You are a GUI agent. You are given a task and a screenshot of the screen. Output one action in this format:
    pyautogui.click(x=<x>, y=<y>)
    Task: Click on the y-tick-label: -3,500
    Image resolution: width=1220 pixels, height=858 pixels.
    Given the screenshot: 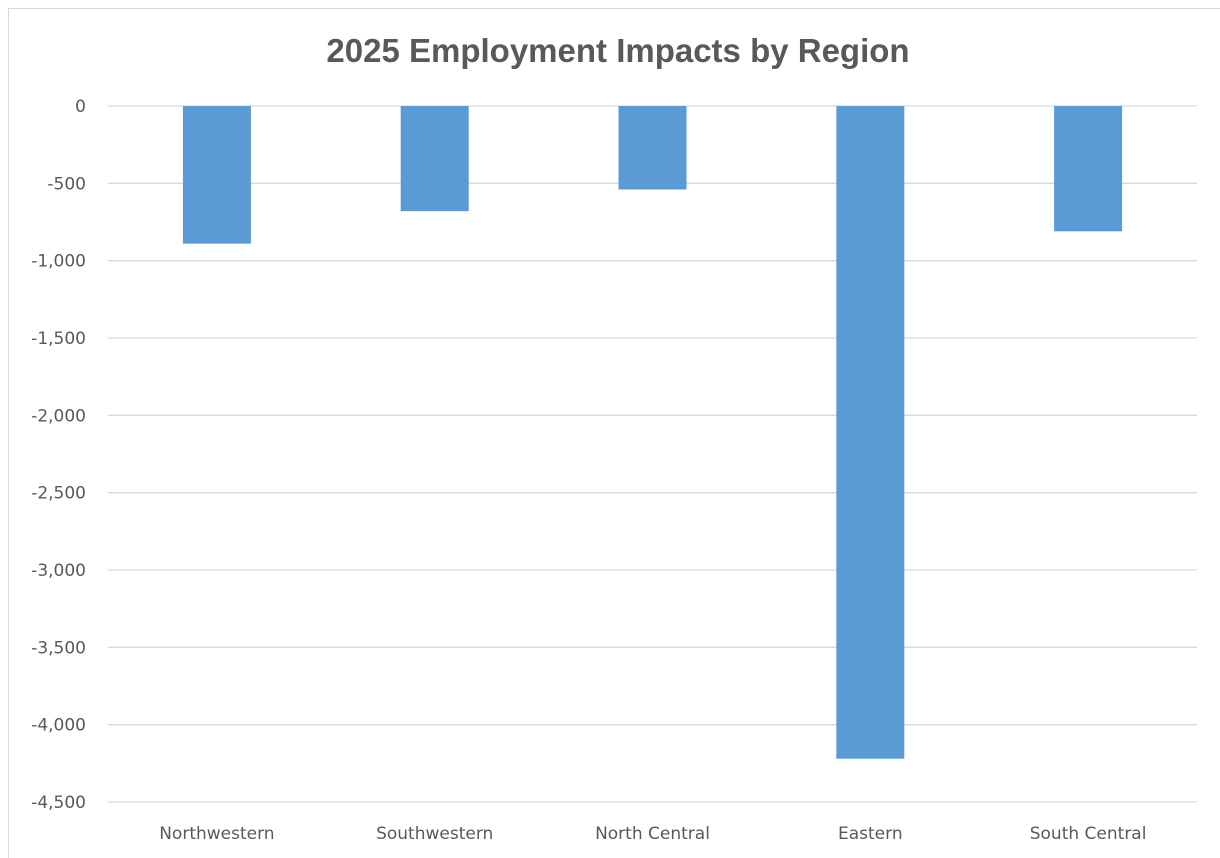 What is the action you would take?
    pyautogui.click(x=58, y=648)
    